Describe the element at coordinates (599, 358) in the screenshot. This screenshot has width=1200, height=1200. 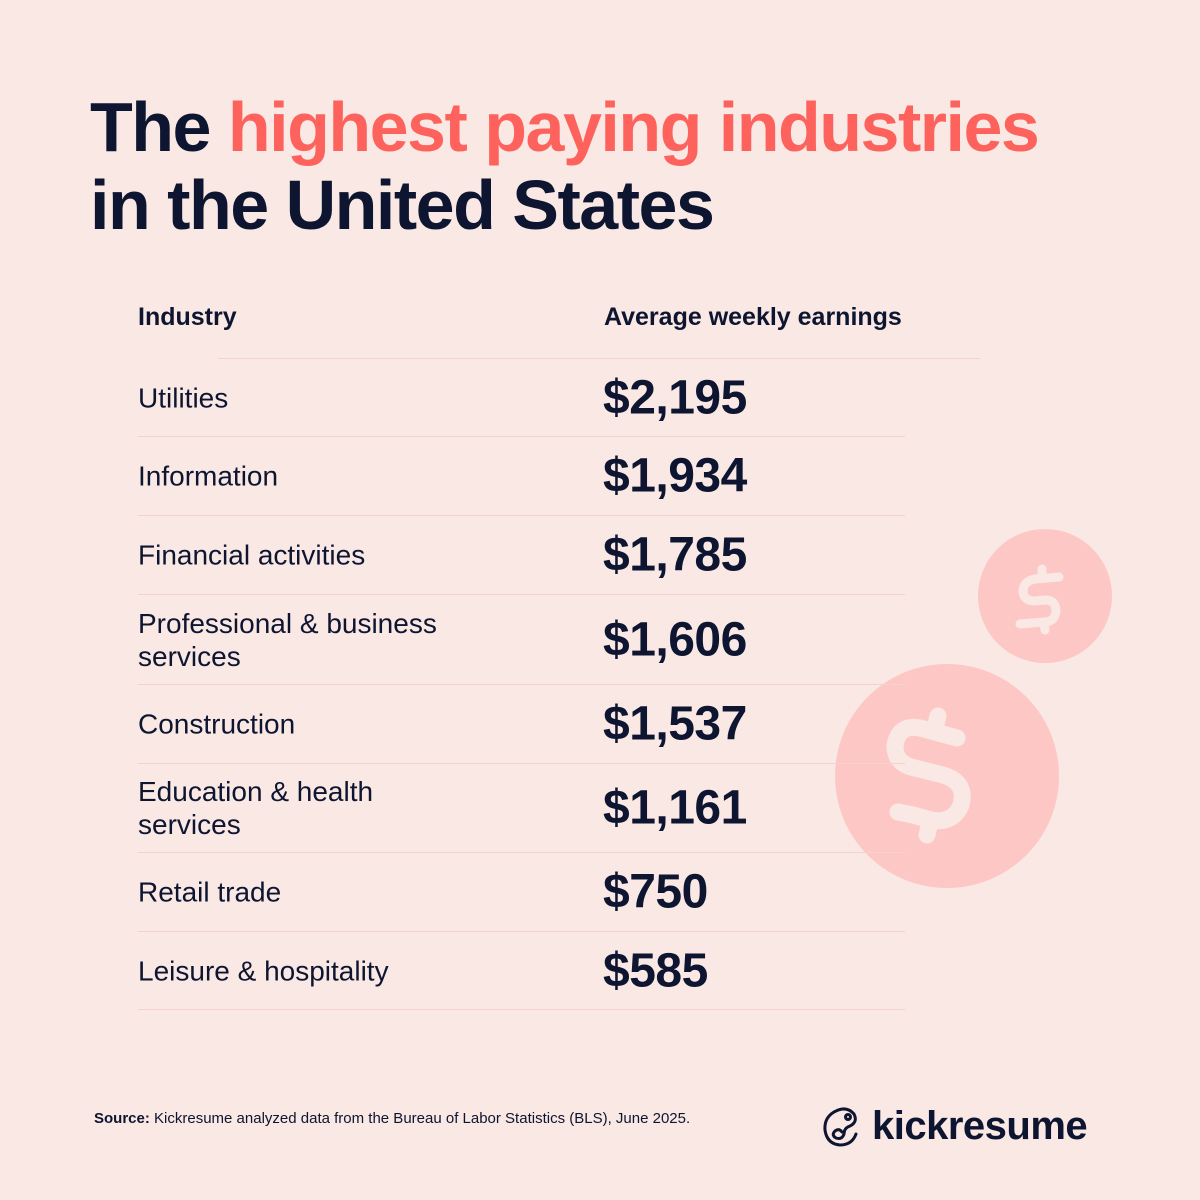
I see `header-divider` at that location.